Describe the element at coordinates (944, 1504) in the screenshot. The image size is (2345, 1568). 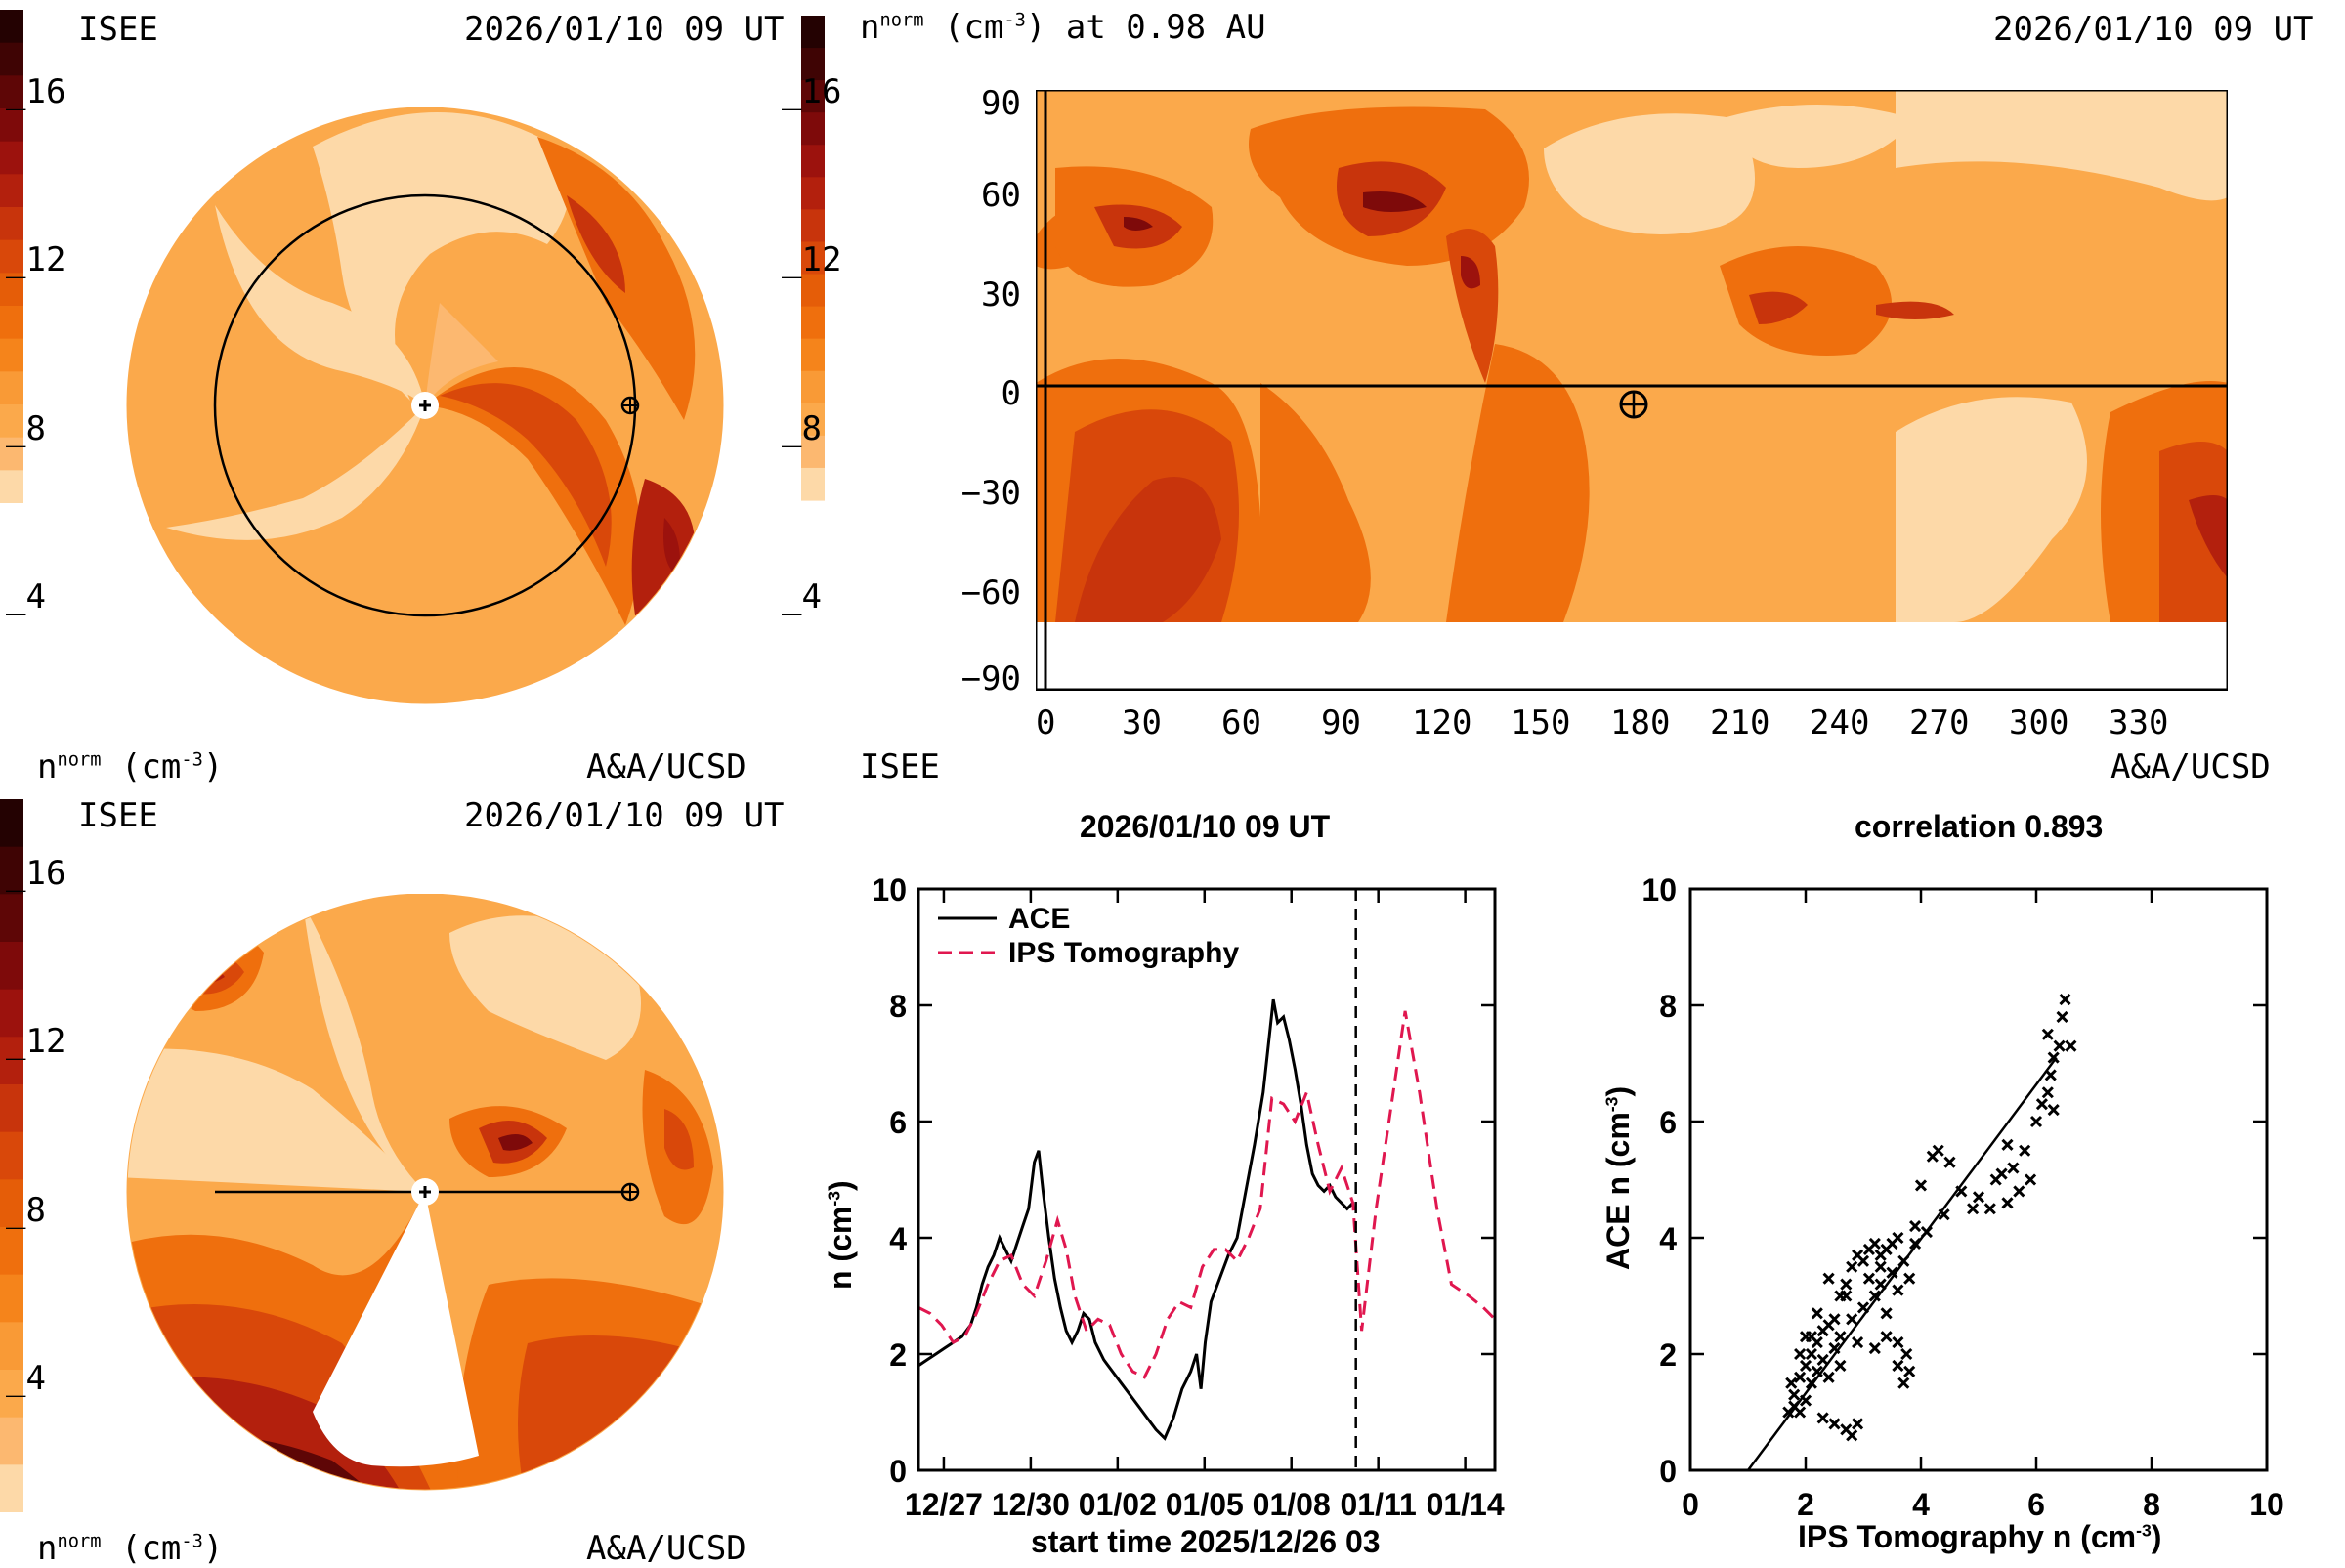
I see `x-tick-label: 12/27` at that location.